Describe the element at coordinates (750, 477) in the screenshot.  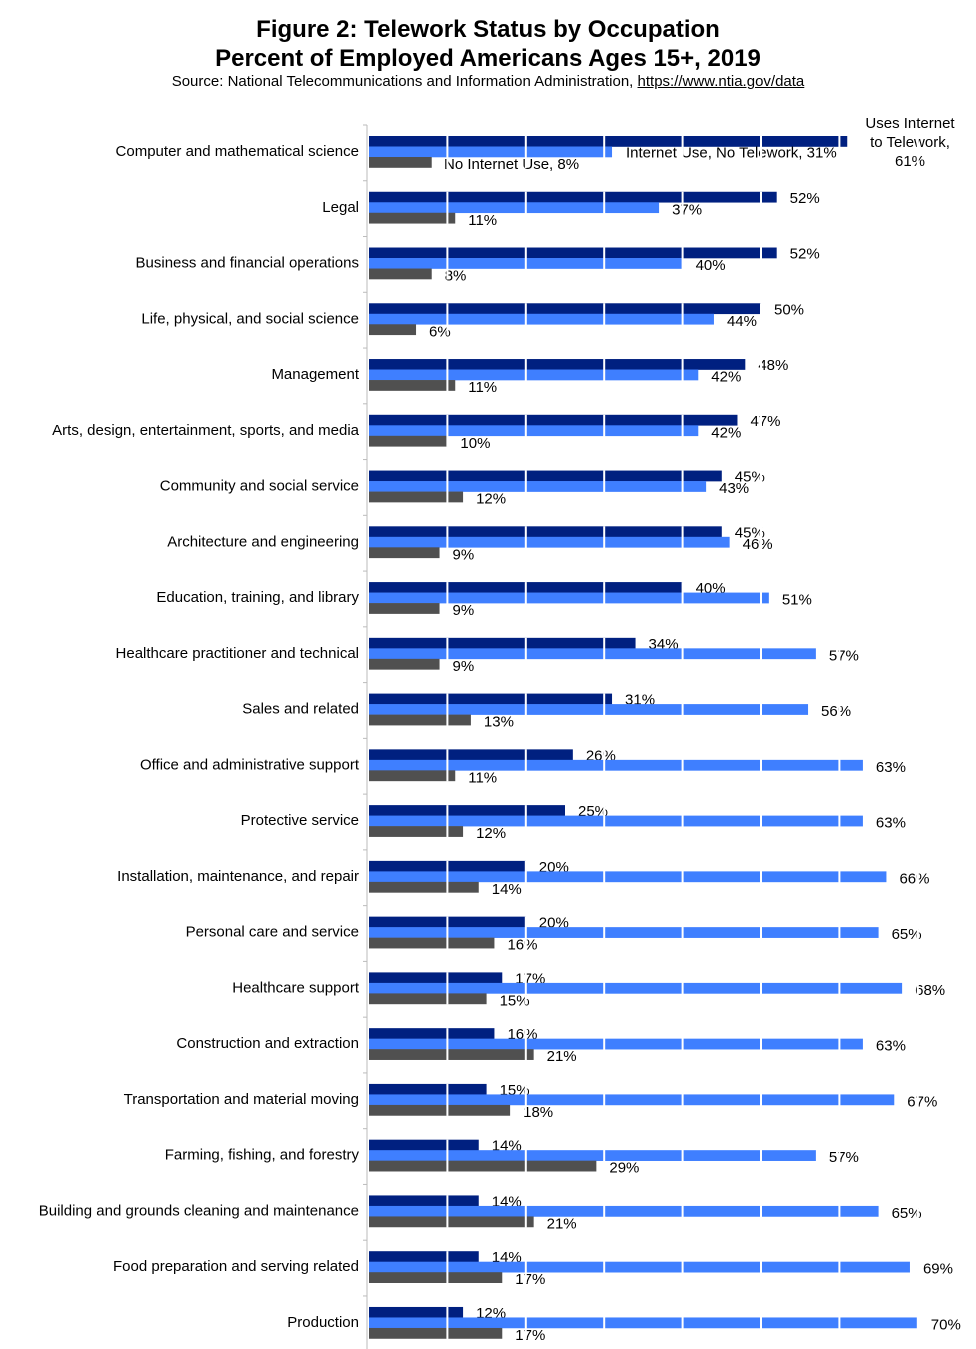
I see `data-label: 45%` at that location.